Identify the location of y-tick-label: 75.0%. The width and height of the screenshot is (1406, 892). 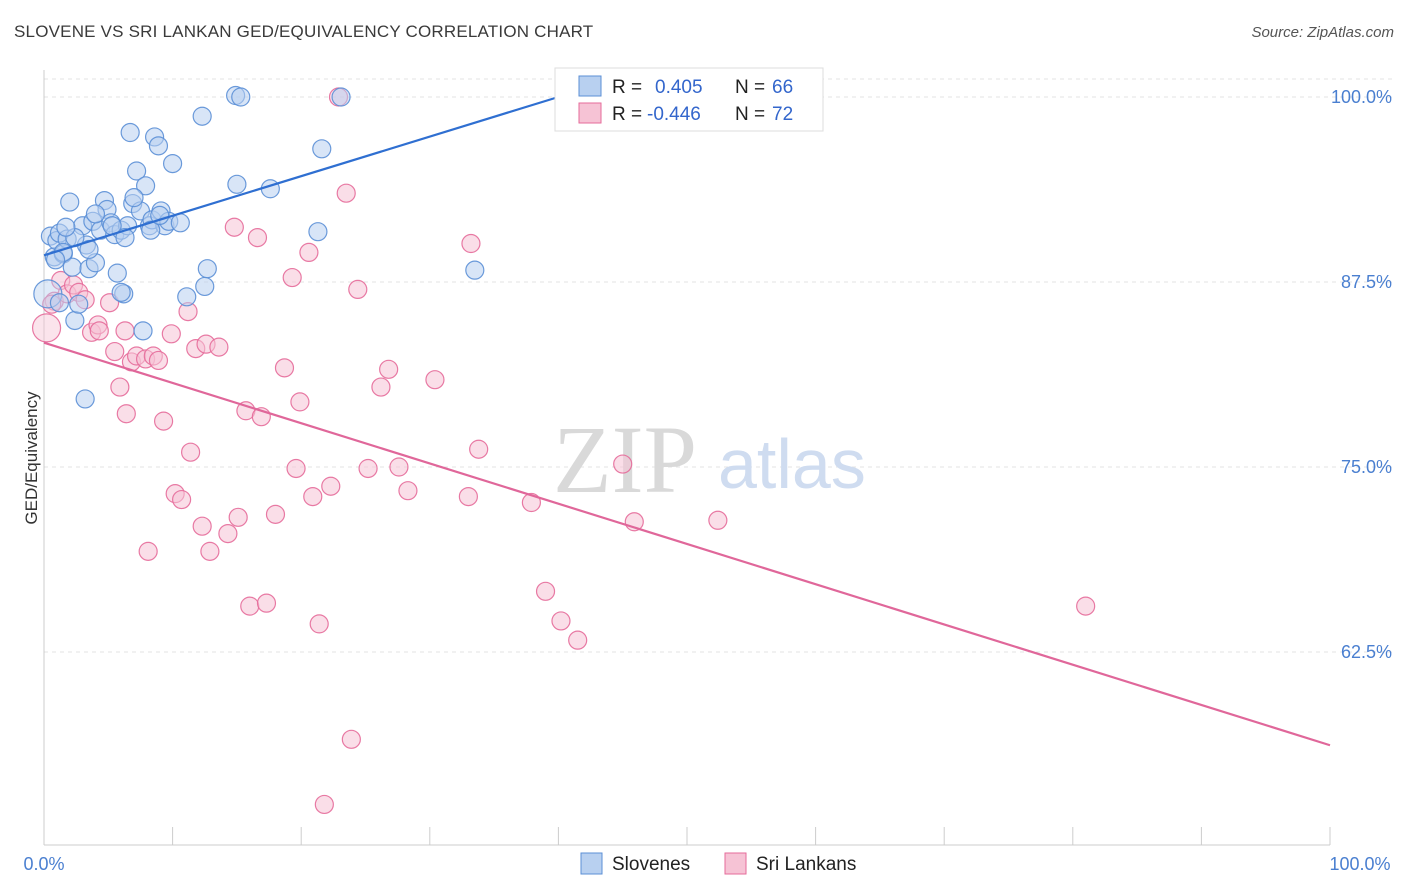
(1366, 467).